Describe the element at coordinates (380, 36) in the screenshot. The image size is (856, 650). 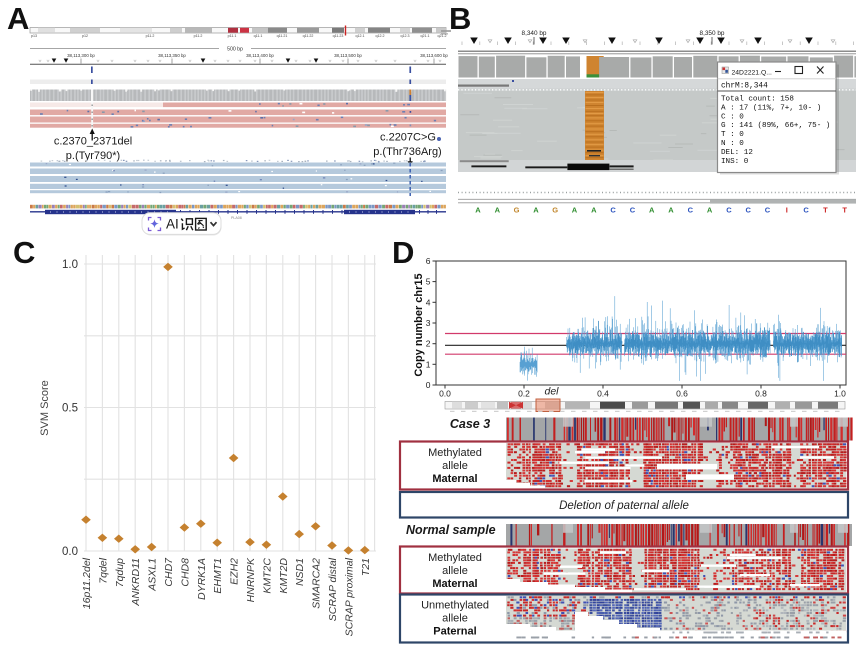
I see `svg-text: q12.2` at that location.